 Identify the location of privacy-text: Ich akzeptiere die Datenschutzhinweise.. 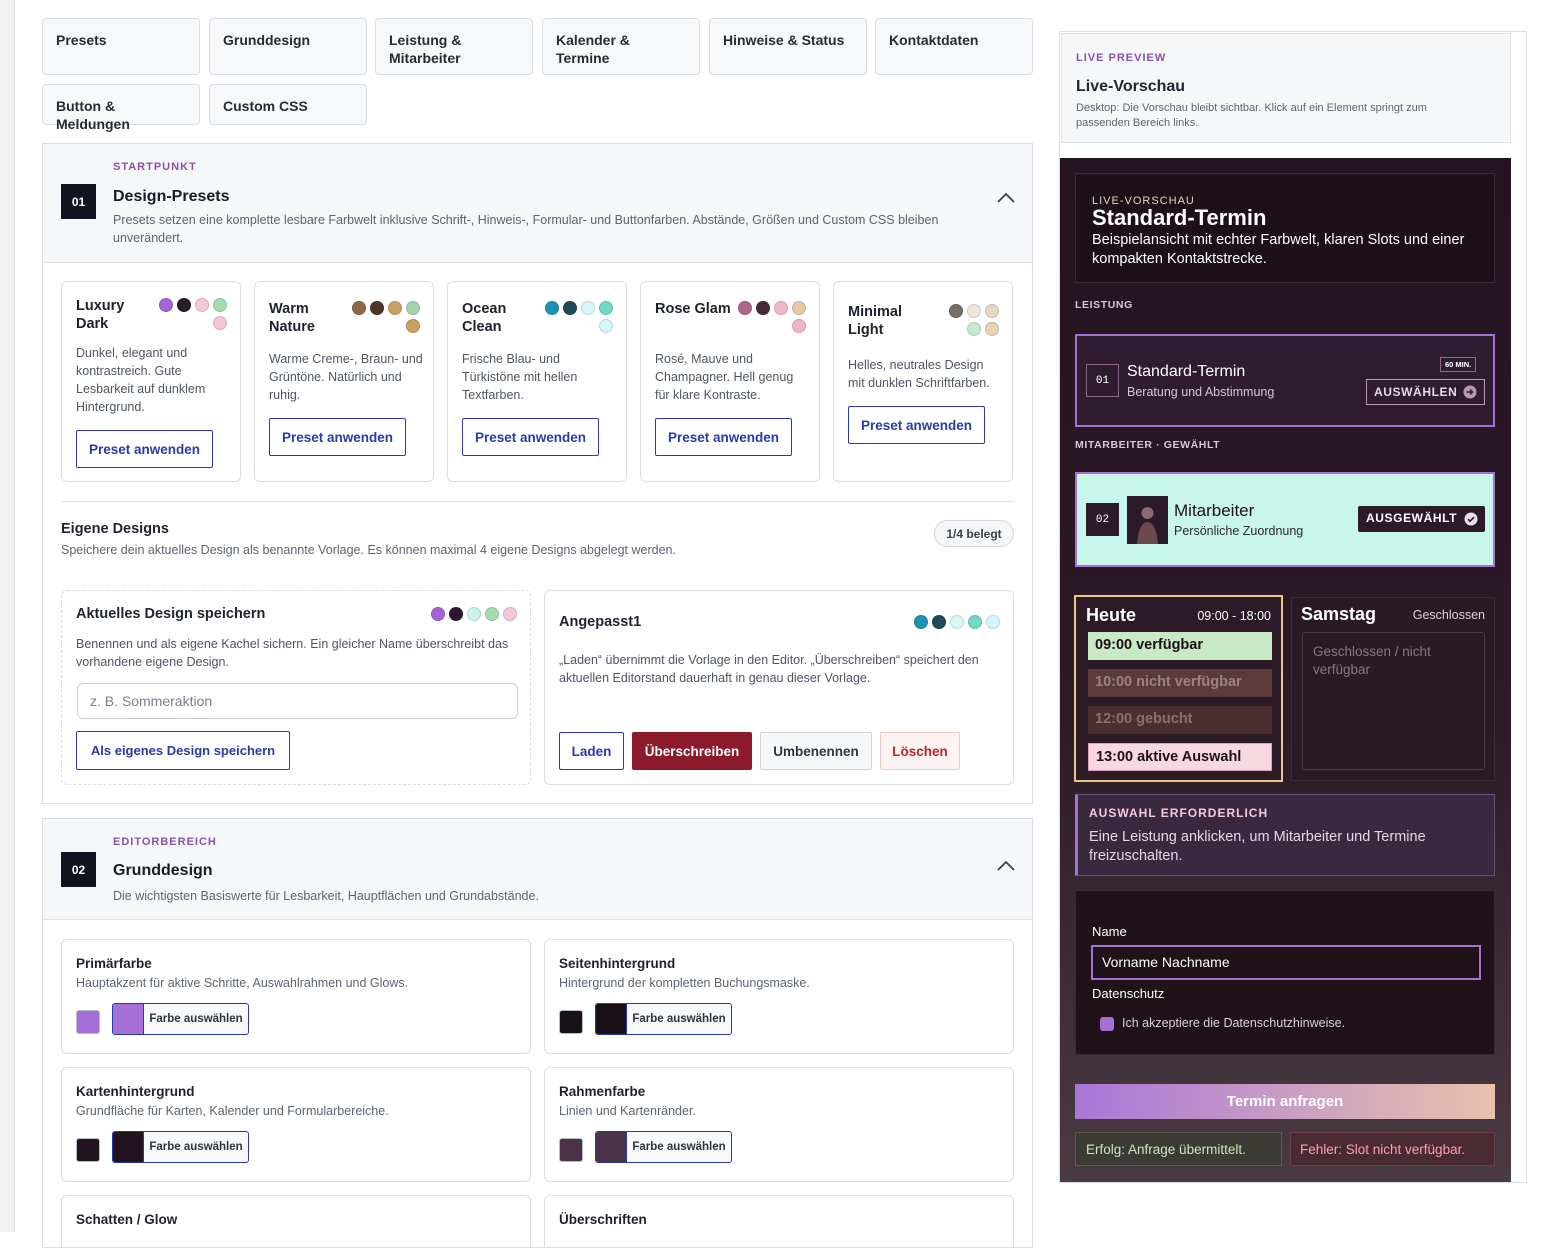
(1234, 1023).